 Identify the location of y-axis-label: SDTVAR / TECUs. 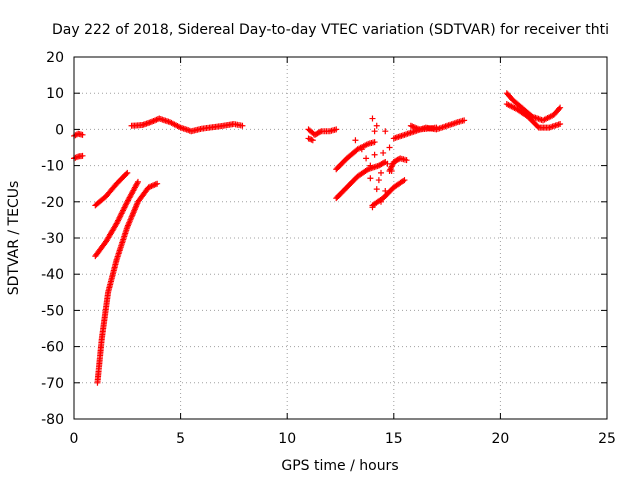
(14, 238).